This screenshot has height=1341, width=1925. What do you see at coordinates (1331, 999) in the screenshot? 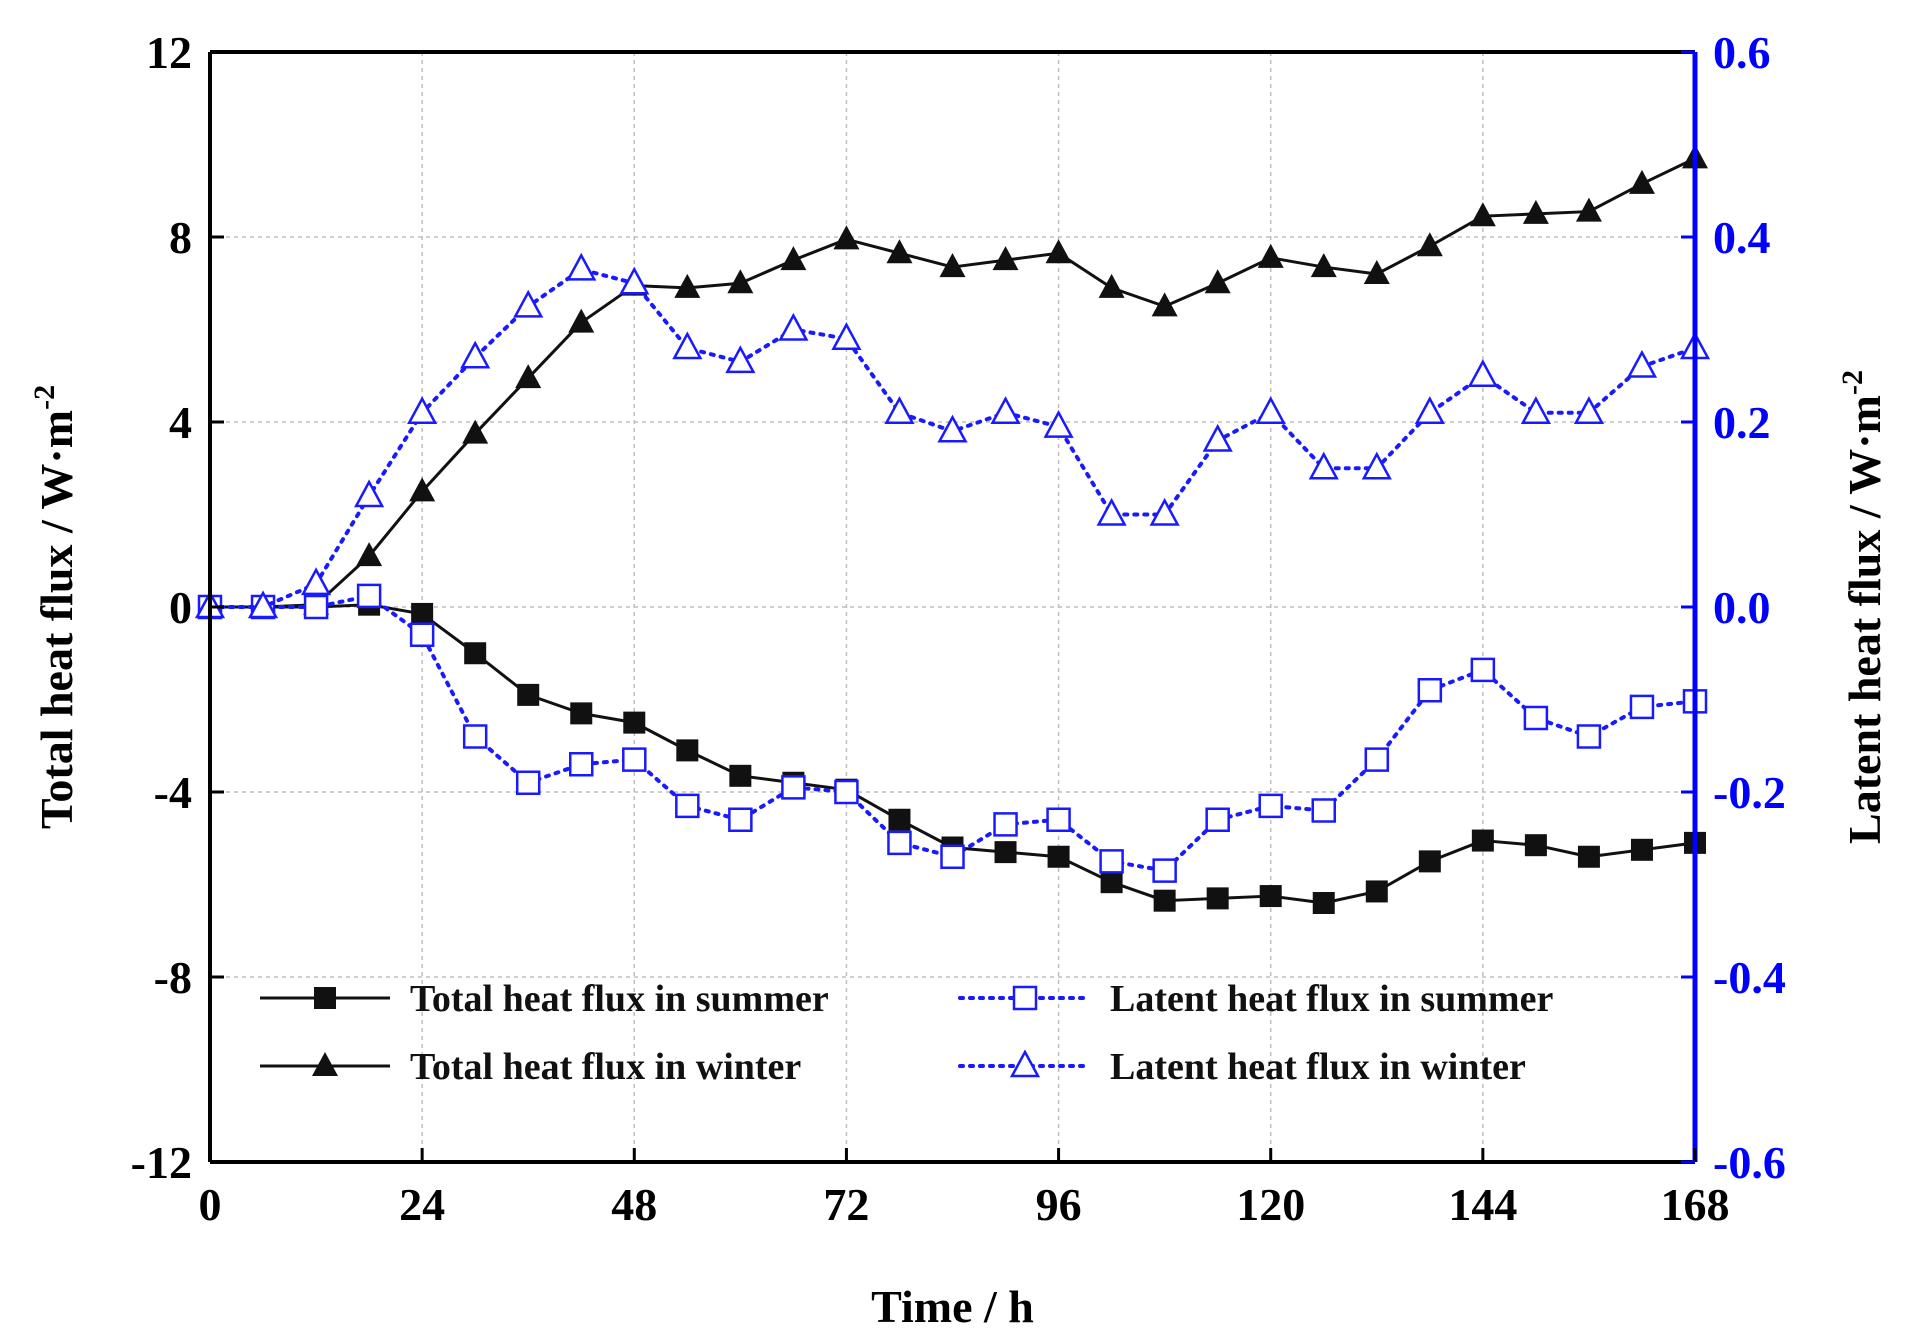
I see `legend-label: Latent heat flux in summer` at bounding box center [1331, 999].